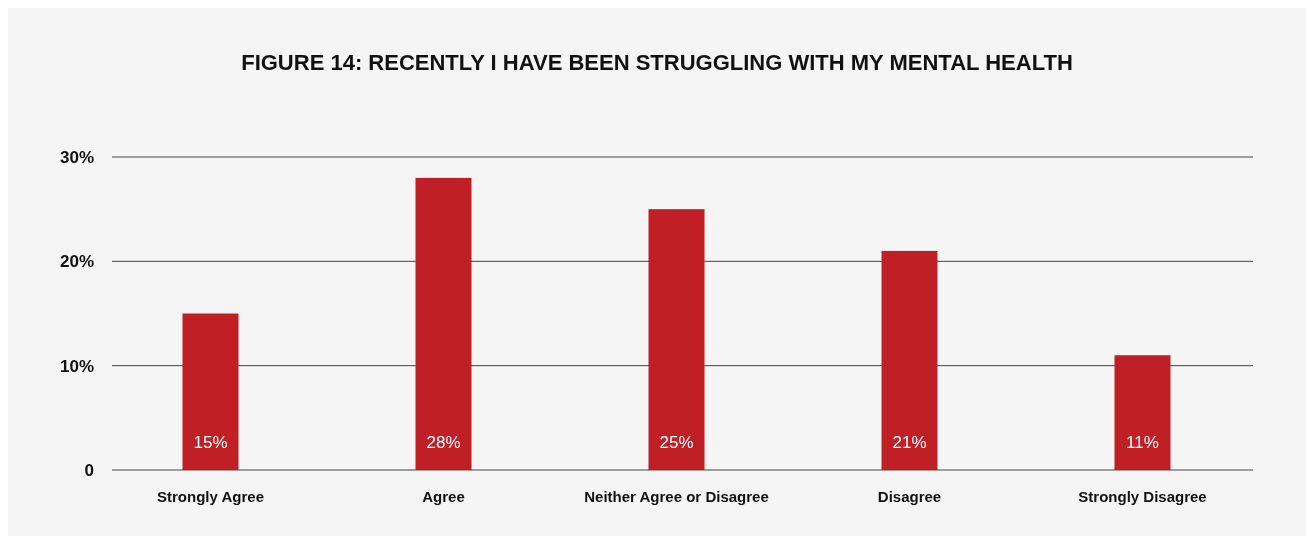 This screenshot has height=544, width=1314. Describe the element at coordinates (76, 262) in the screenshot. I see `y-tick-label: 20%` at that location.